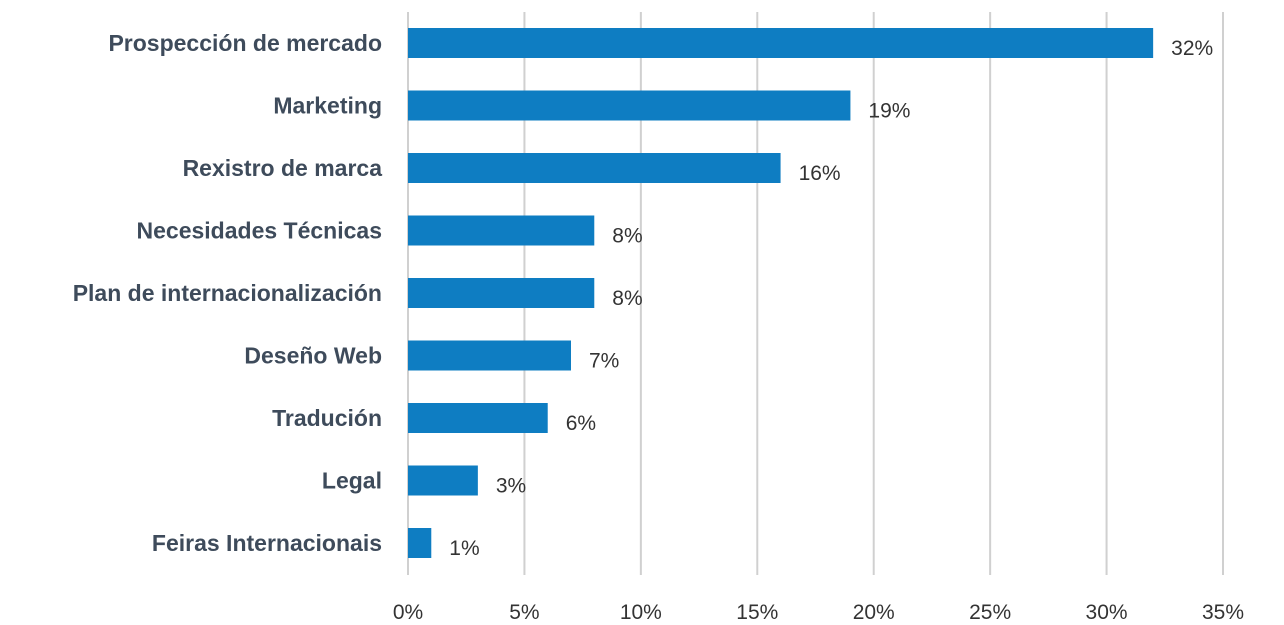 This screenshot has width=1284, height=625. Describe the element at coordinates (408, 612) in the screenshot. I see `x-tick-label: 0%` at that location.